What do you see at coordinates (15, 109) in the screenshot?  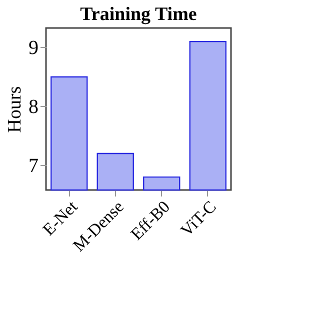 I see `y-axis-title: Hours` at bounding box center [15, 109].